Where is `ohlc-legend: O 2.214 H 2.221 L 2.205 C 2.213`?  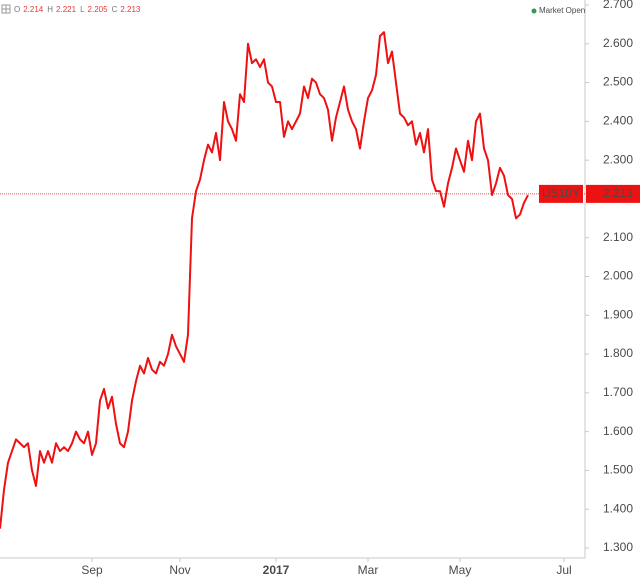
ohlc-legend: O 2.214 H 2.221 L 2.205 C 2.213 is located at coordinates (77, 9).